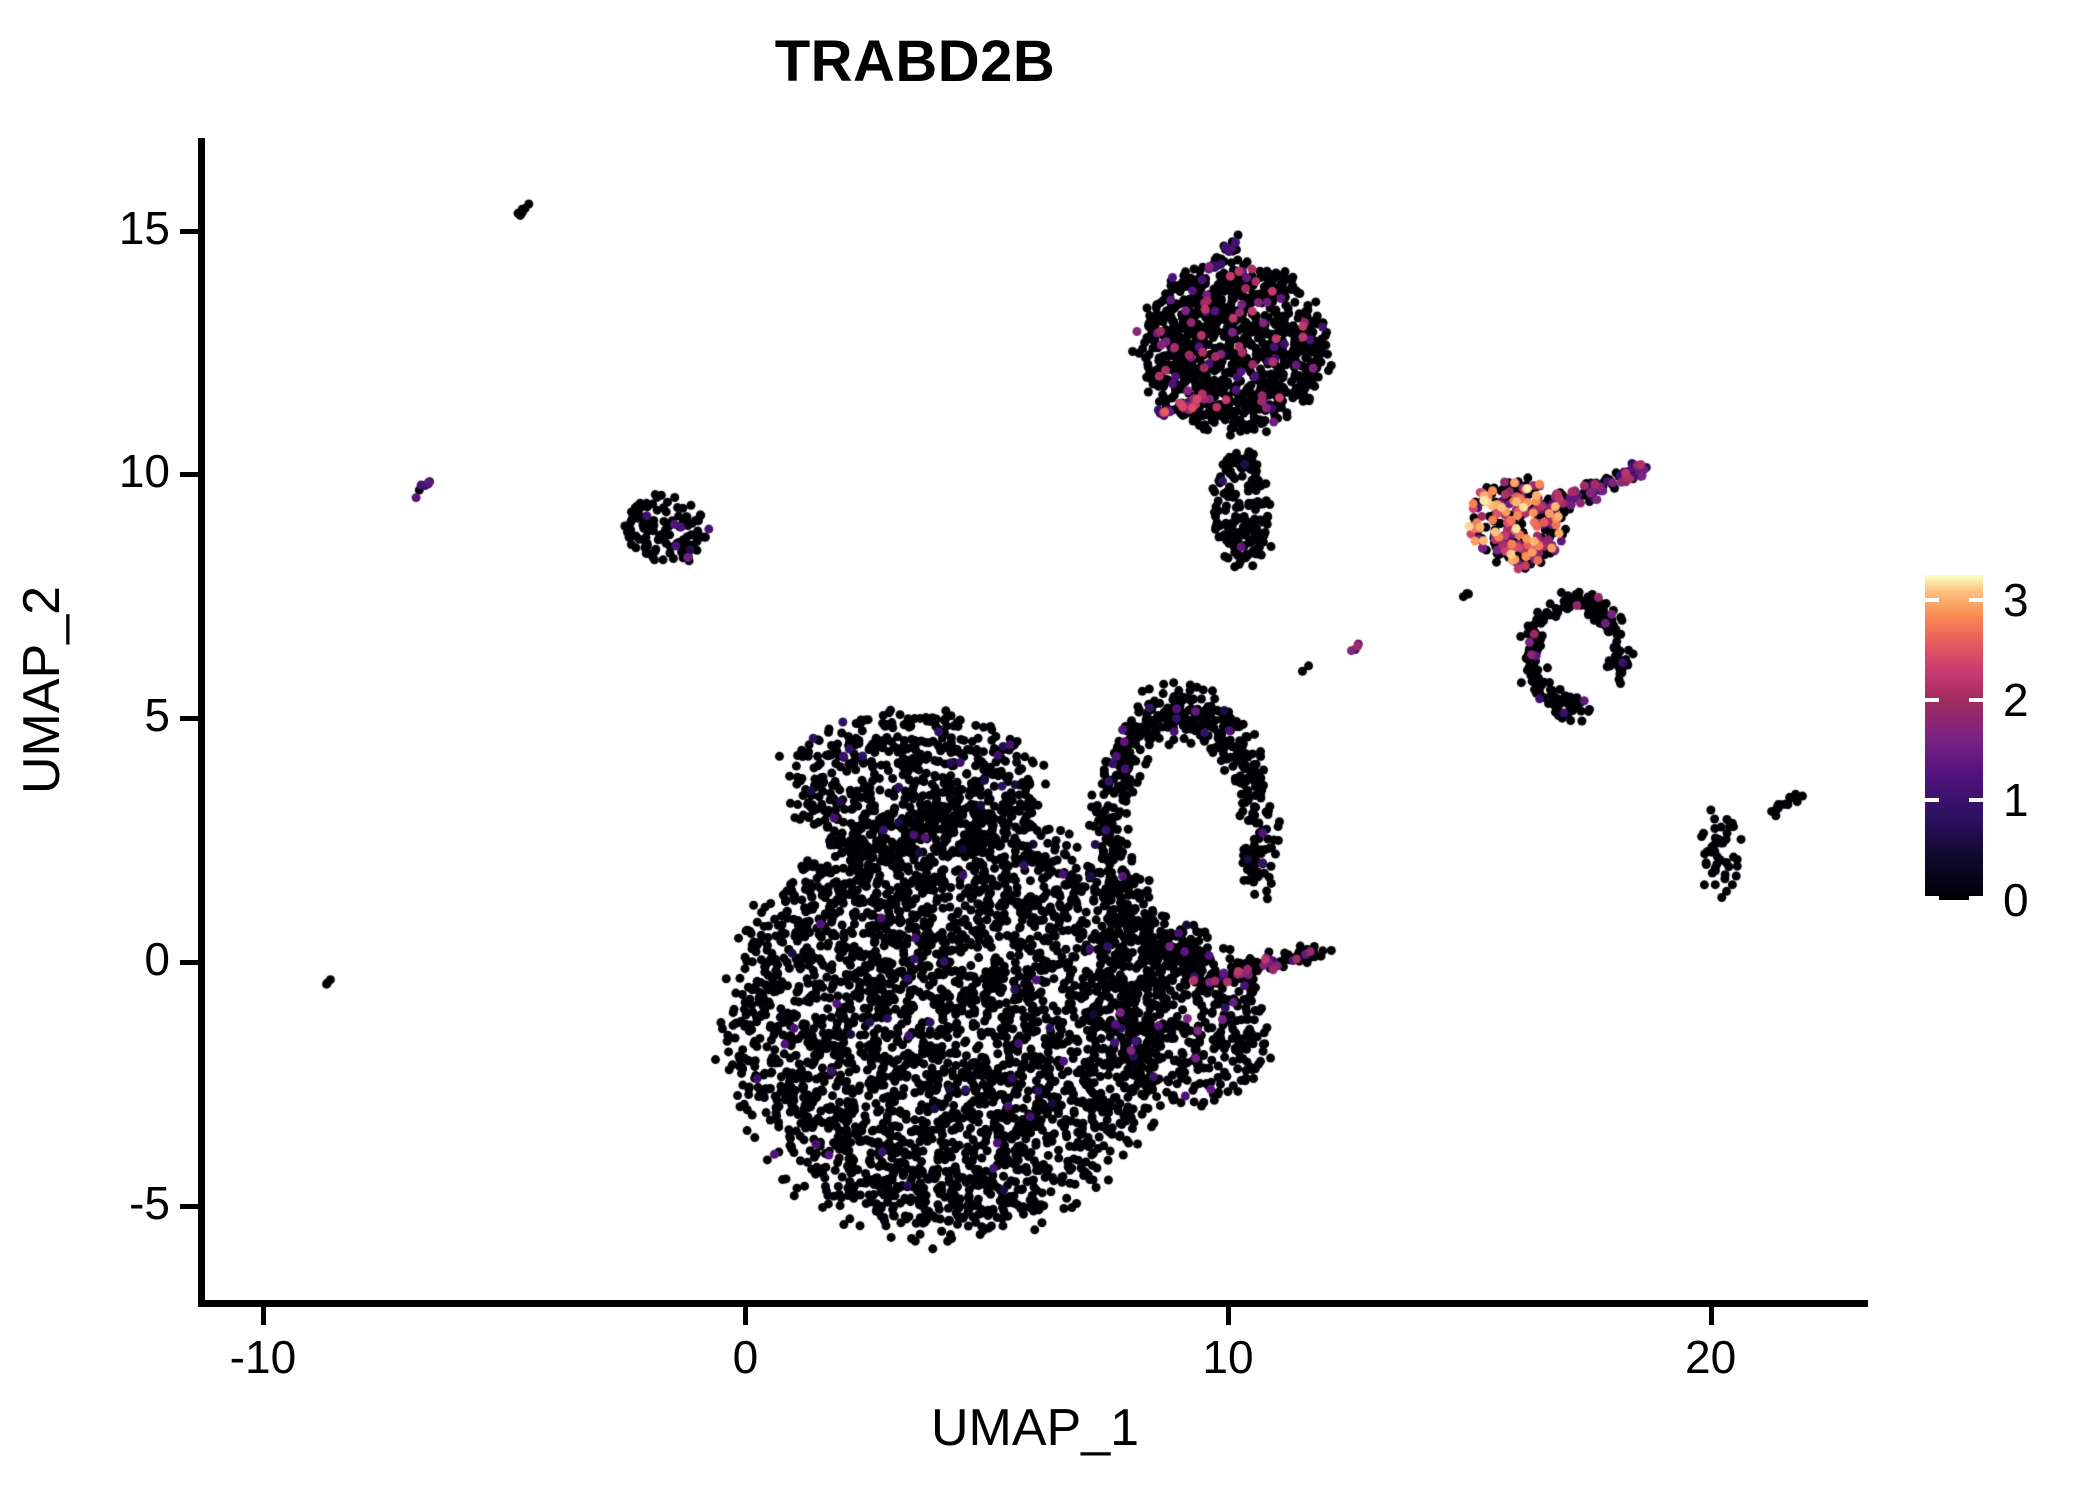 Image resolution: width=2100 pixels, height=1500 pixels. What do you see at coordinates (149, 1202) in the screenshot?
I see `y-tick-label: -5` at bounding box center [149, 1202].